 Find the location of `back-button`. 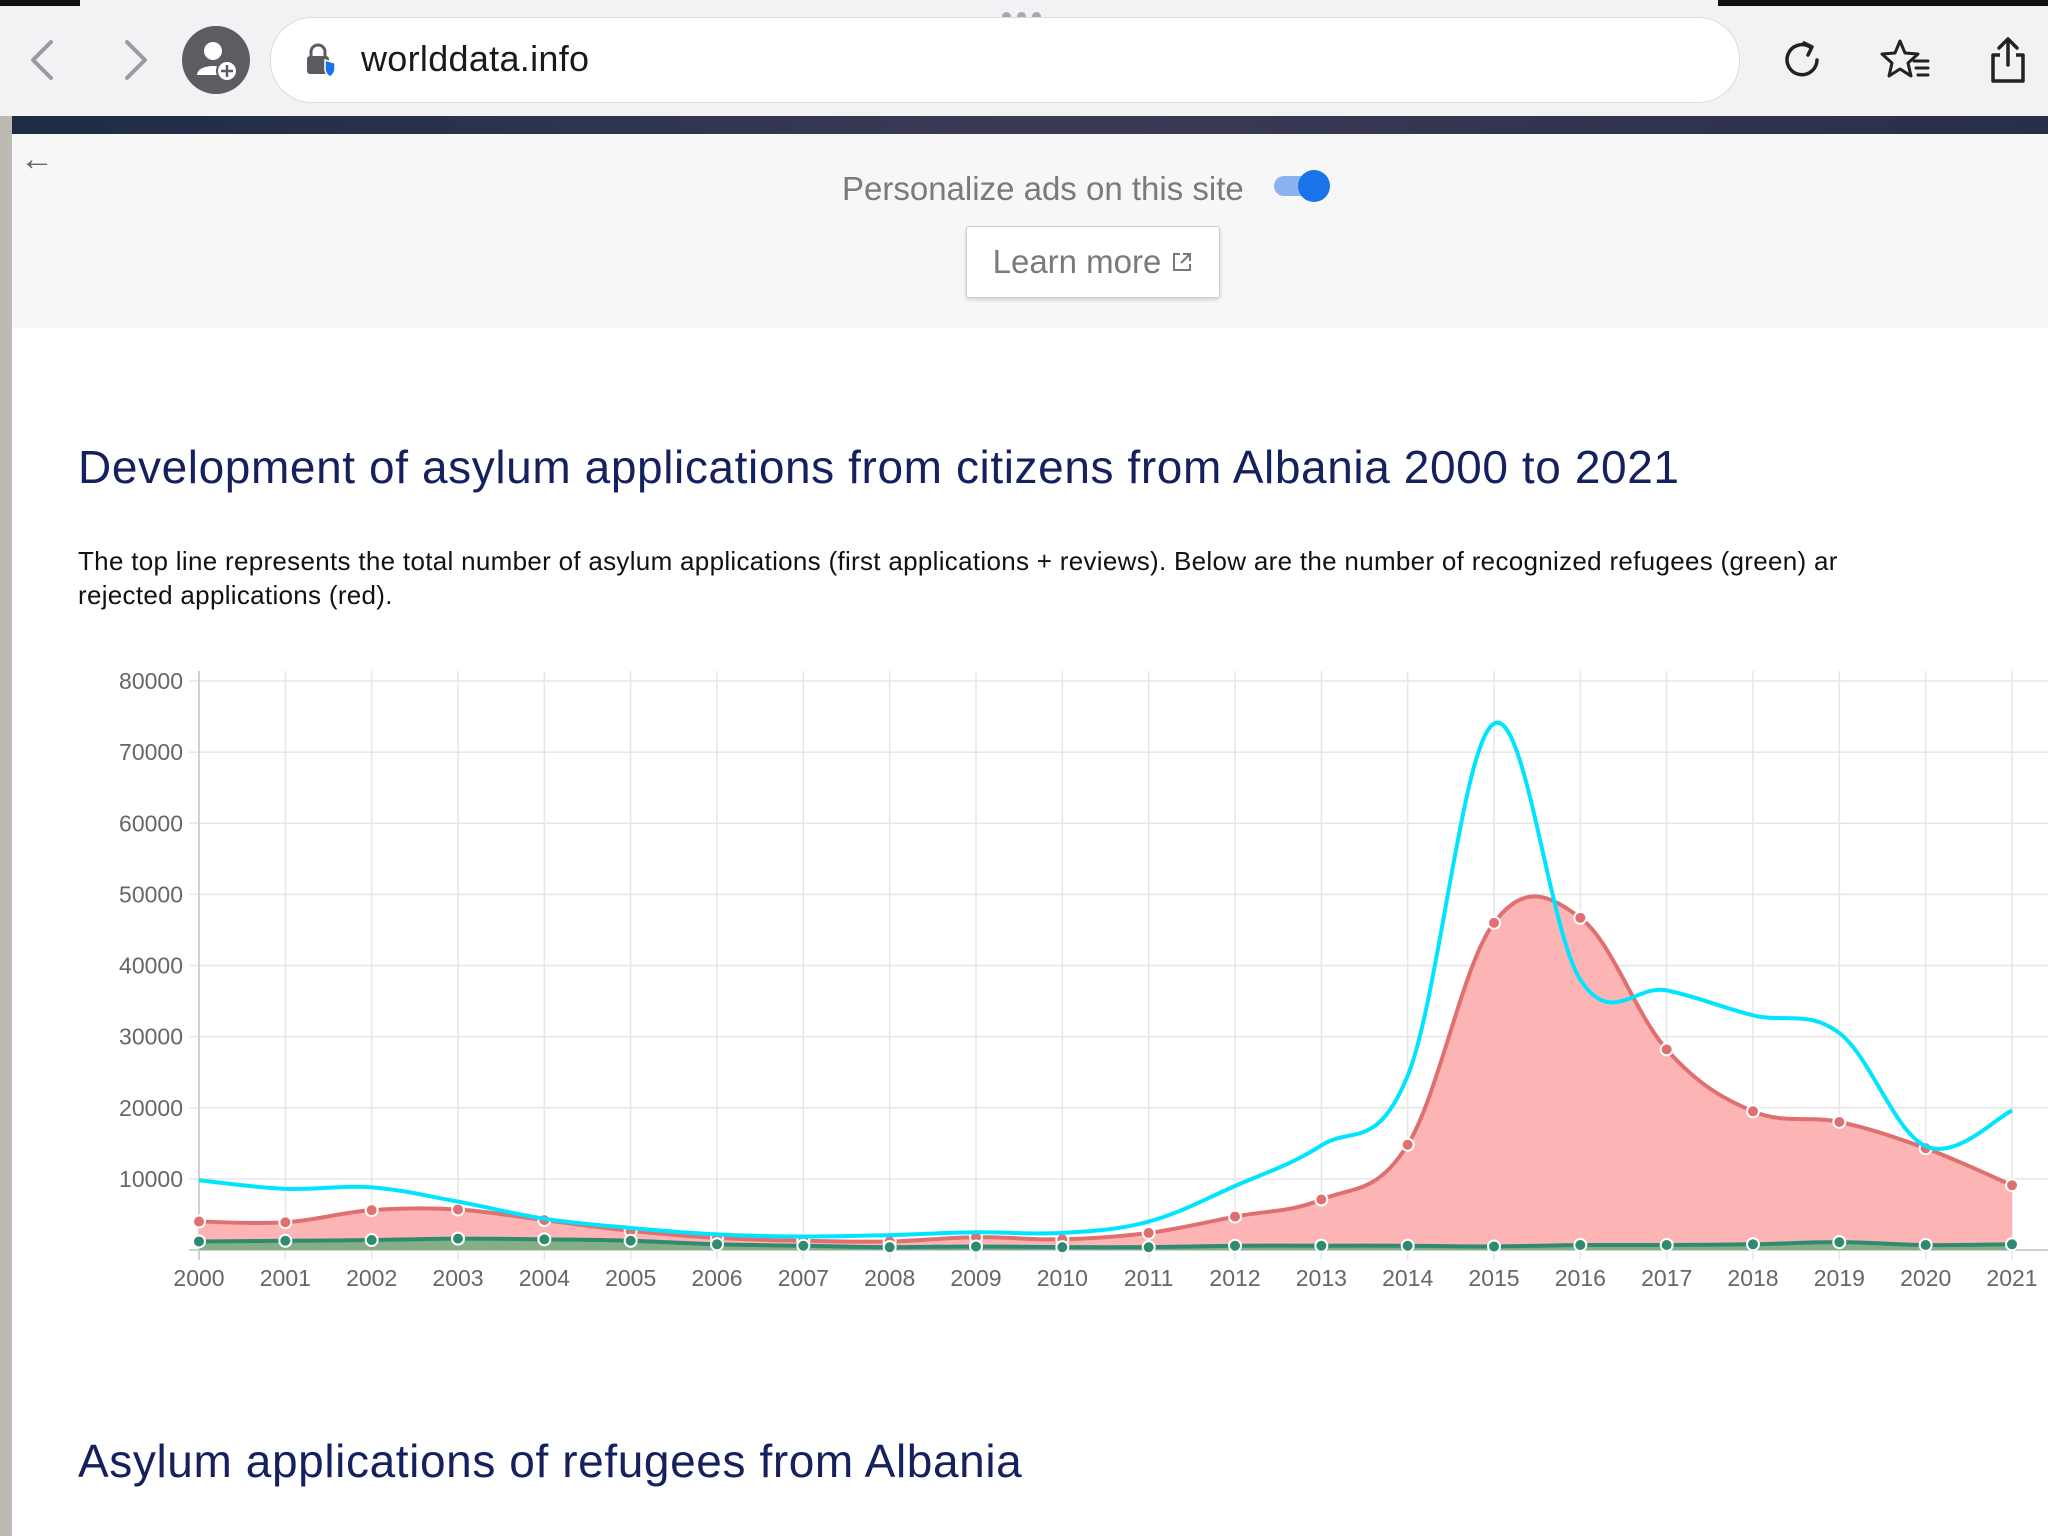

back-button is located at coordinates (42, 60).